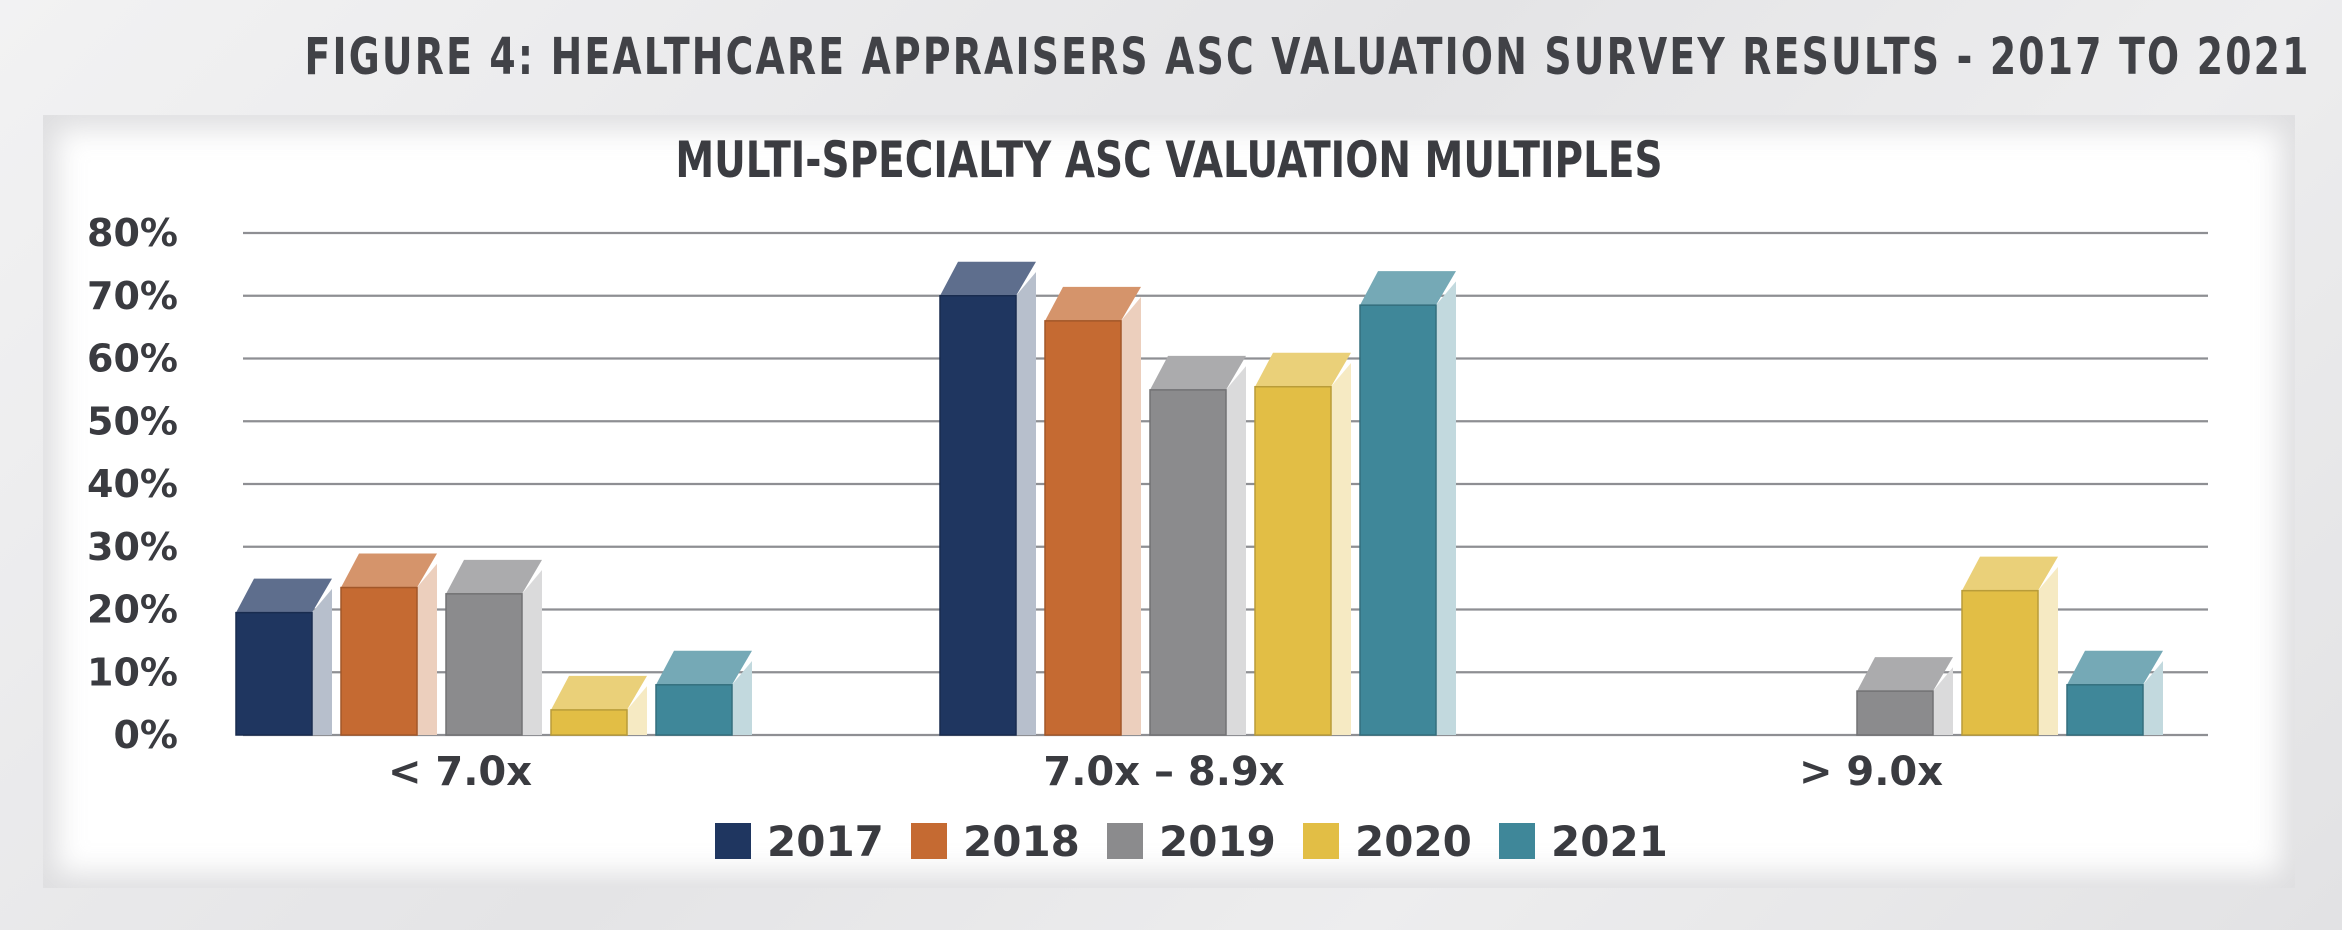  I want to click on legend-label: 2018, so click(1021, 841).